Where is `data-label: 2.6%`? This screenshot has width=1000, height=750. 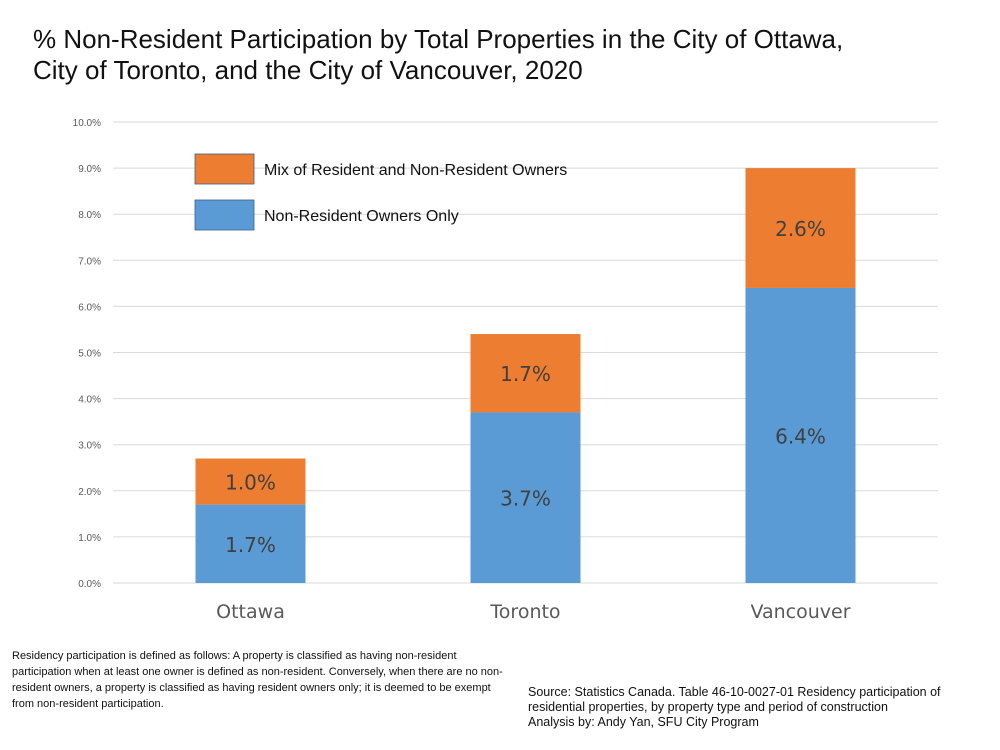 data-label: 2.6% is located at coordinates (800, 229).